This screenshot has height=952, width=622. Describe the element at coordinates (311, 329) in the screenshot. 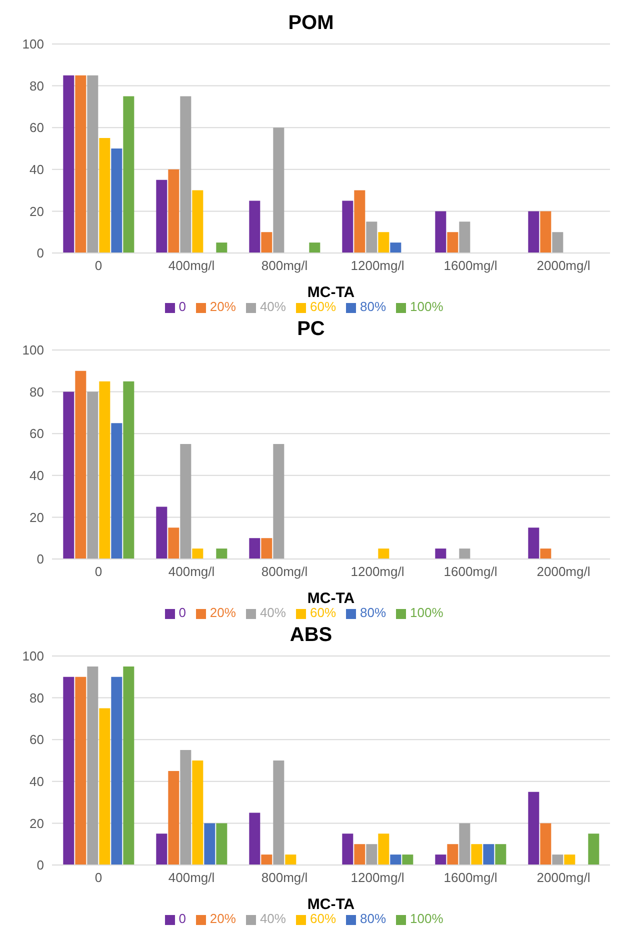

I see `chart-title: PC` at that location.